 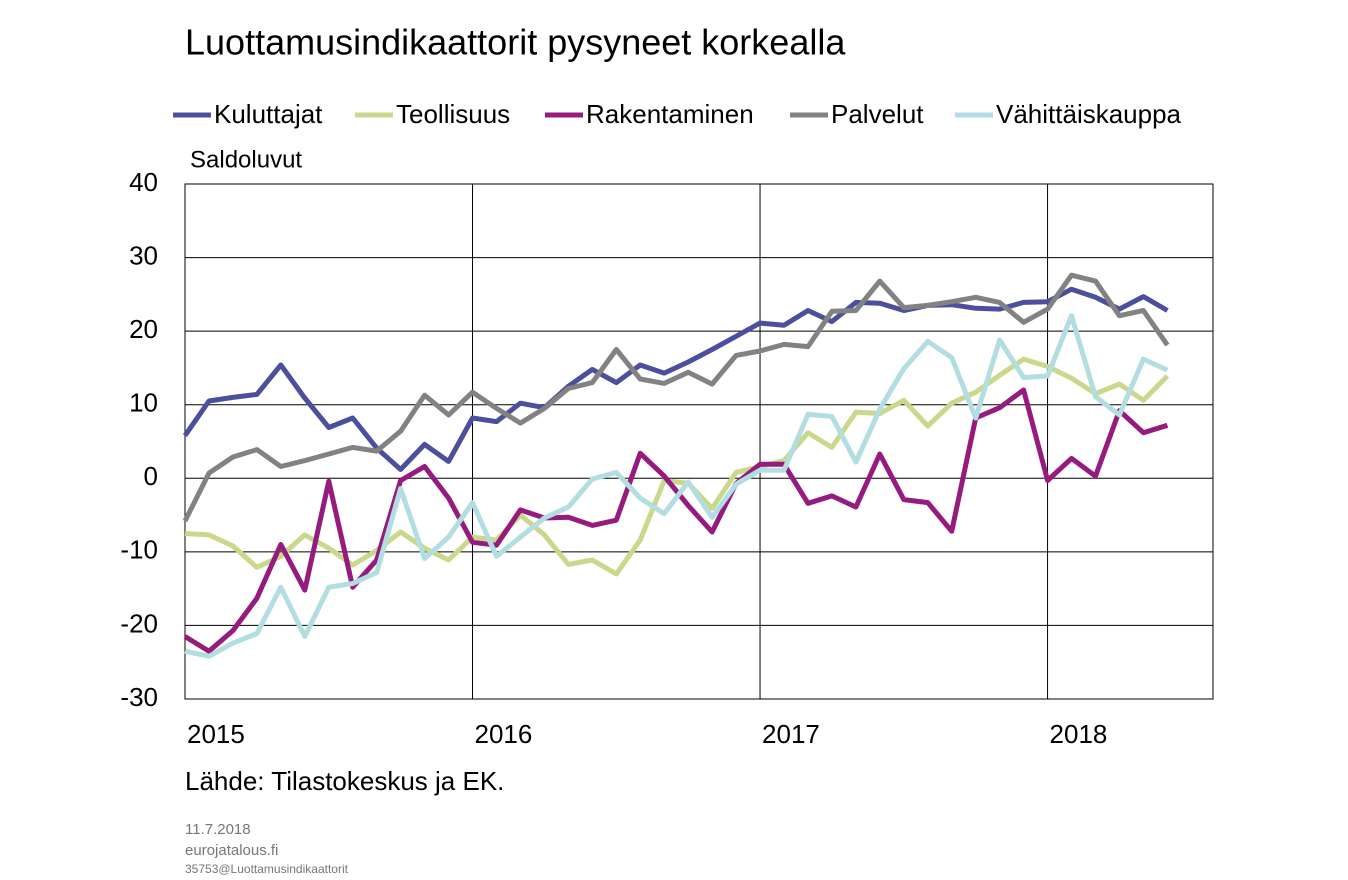 What do you see at coordinates (151, 476) in the screenshot?
I see `y-tick-label: 0` at bounding box center [151, 476].